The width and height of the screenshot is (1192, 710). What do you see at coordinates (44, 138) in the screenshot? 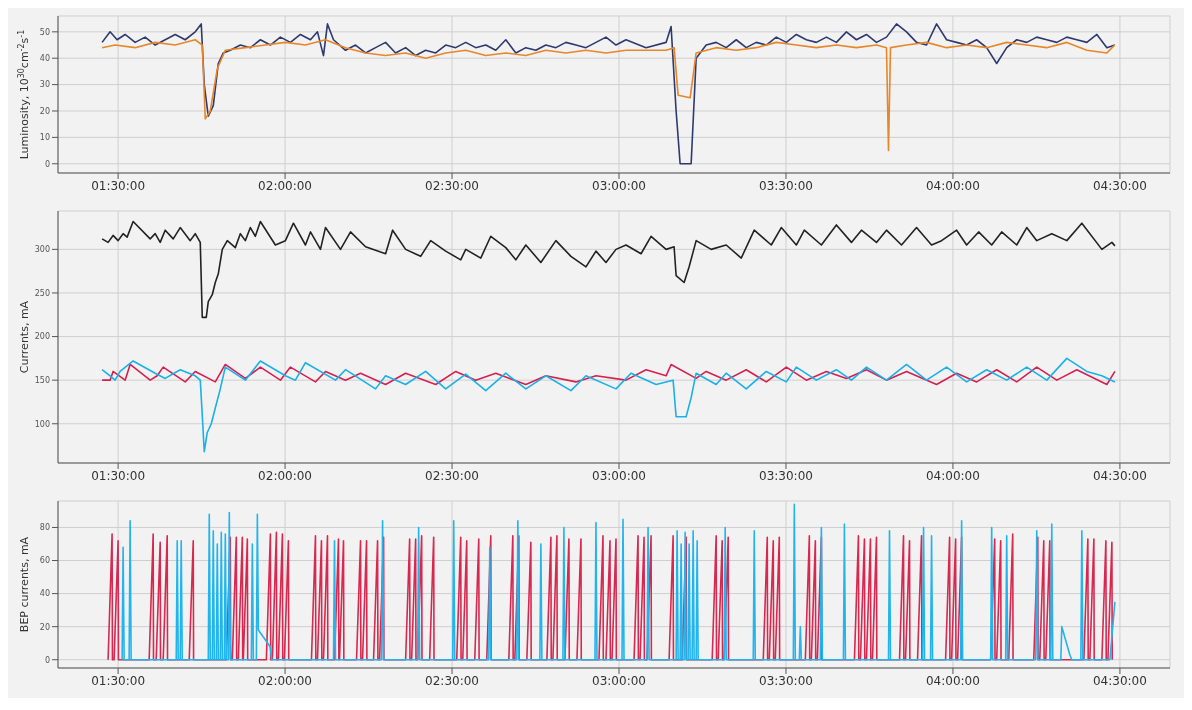
I see `y-tick-label: 10` at bounding box center [44, 138].